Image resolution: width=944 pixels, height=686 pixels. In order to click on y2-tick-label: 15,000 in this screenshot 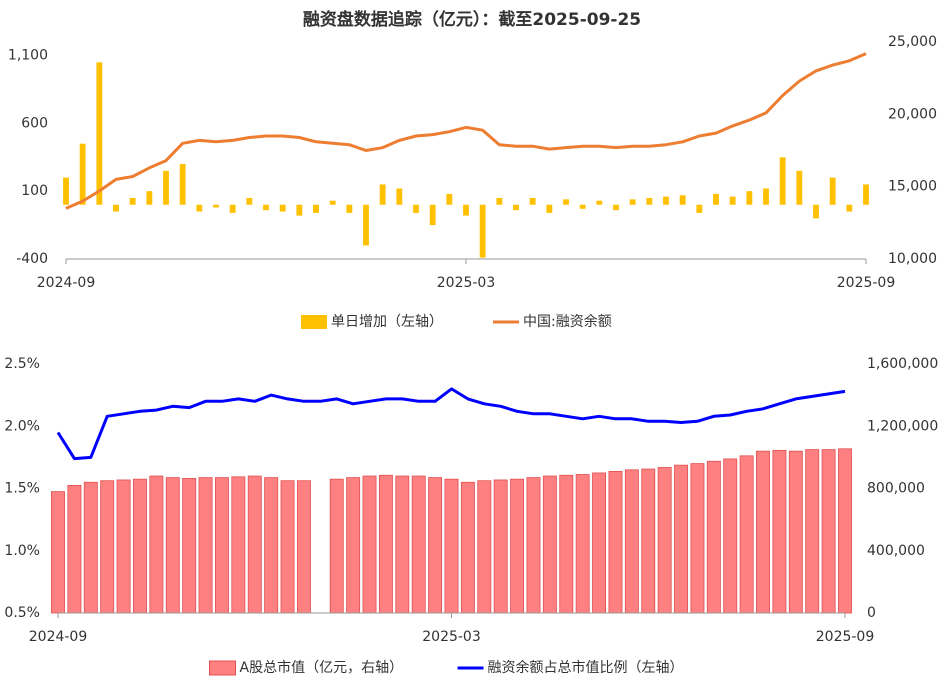, I will do `click(912, 187)`.